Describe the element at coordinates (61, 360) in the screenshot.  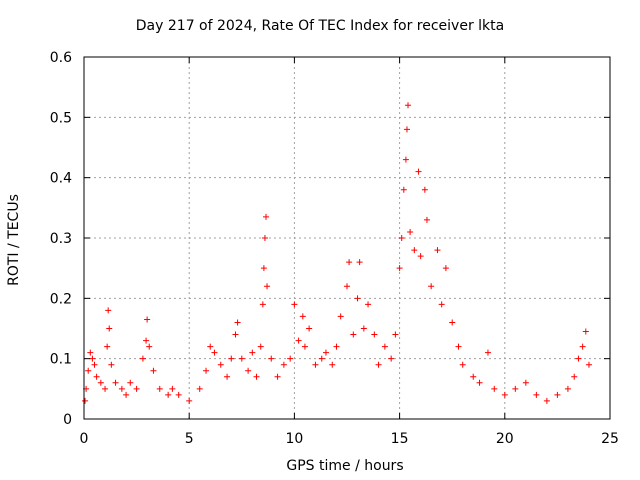
I see `y-tick-label: 0.1` at that location.